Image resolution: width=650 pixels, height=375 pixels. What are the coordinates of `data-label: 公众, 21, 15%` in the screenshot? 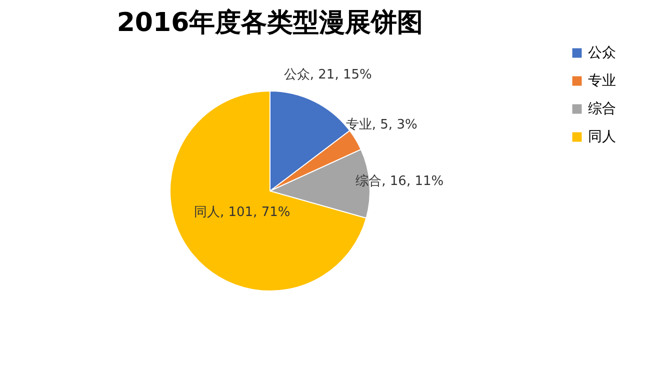 It's located at (328, 75).